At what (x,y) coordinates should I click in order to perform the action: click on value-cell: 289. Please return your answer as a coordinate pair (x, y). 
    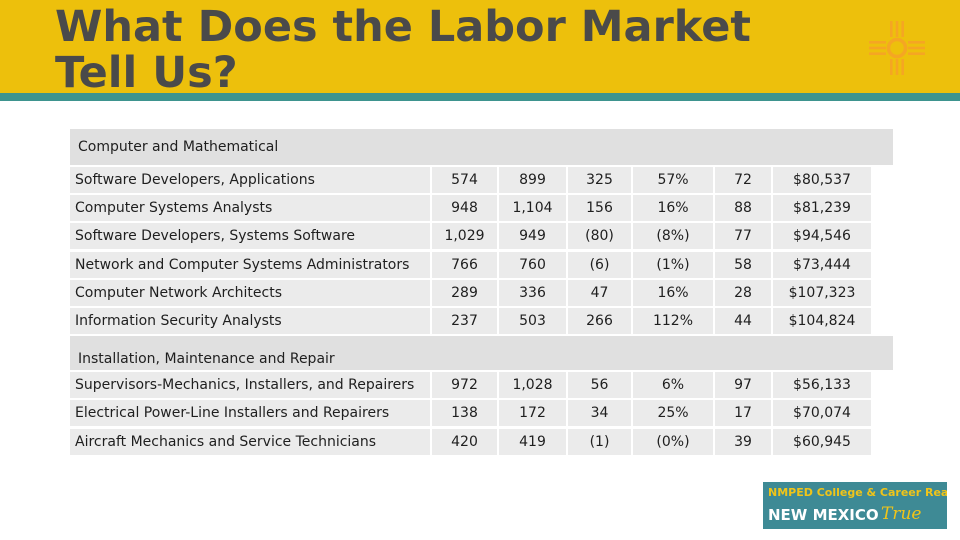
    Looking at the image, I should click on (464, 292).